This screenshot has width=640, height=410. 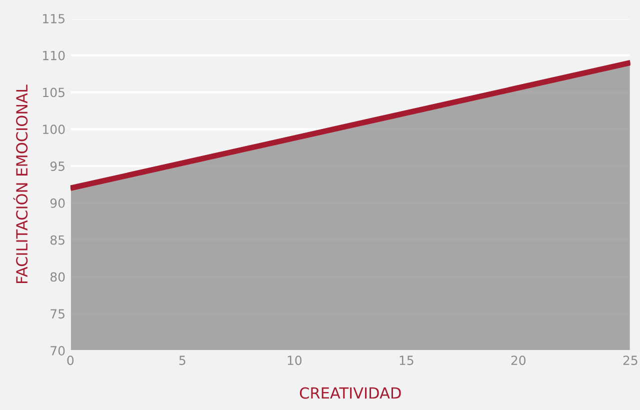 I want to click on x-tick-label: 20, so click(x=518, y=361).